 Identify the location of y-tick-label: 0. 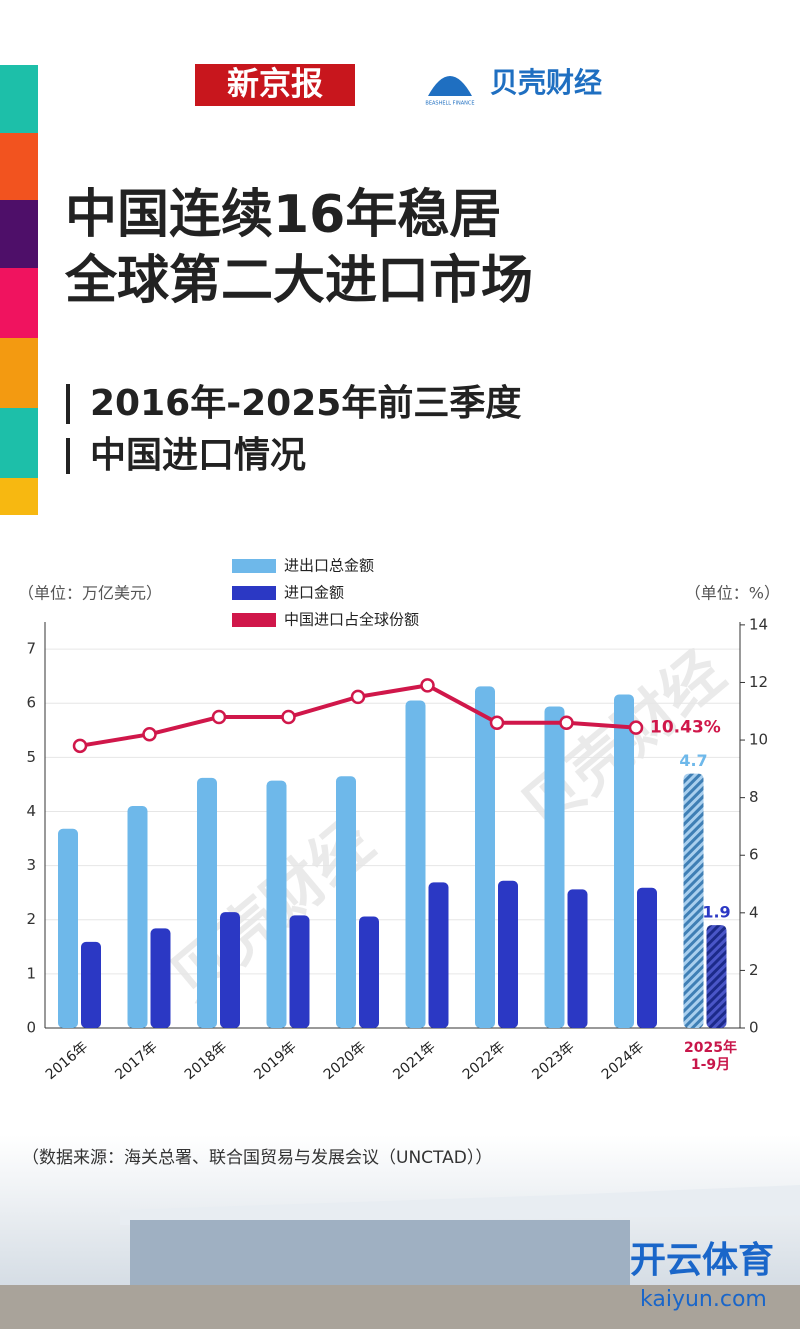
(31, 1028).